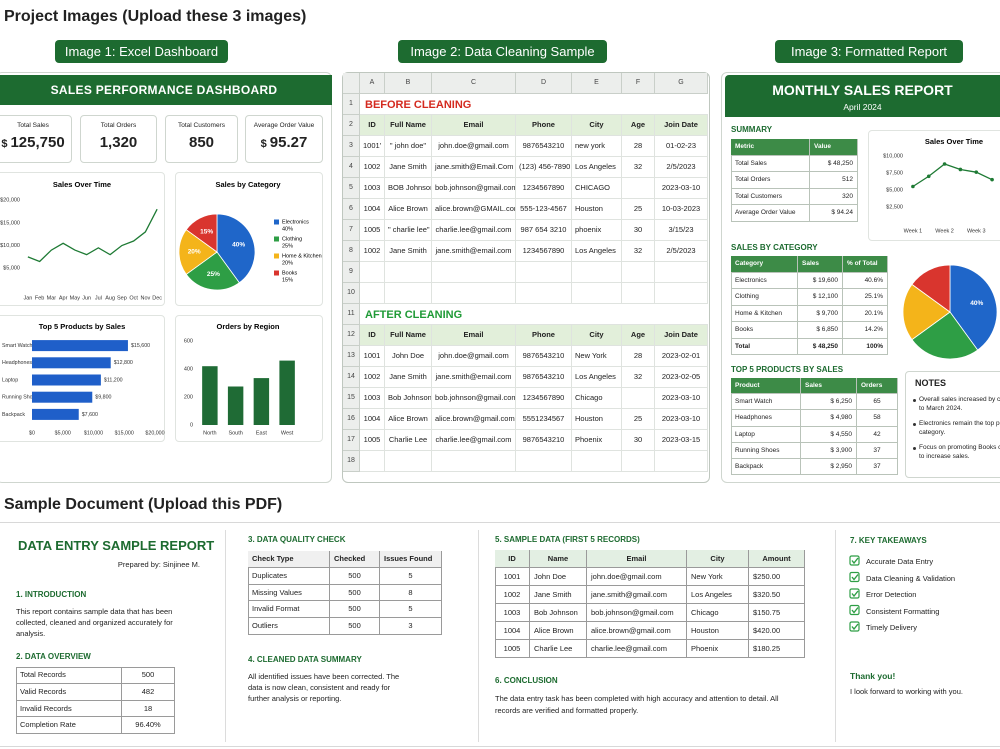  What do you see at coordinates (95, 701) in the screenshot?
I see `table` at bounding box center [95, 701].